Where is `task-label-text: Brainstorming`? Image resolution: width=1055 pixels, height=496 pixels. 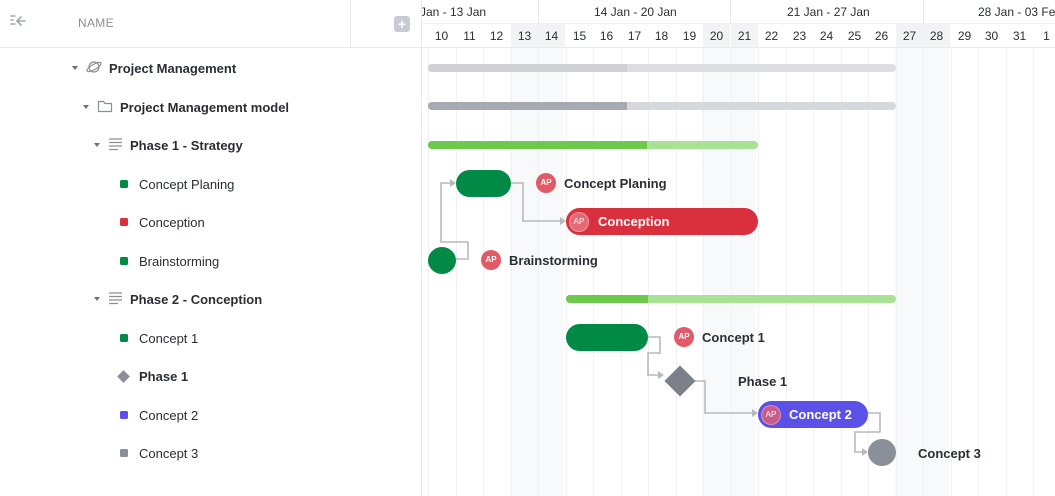
task-label-text: Brainstorming is located at coordinates (553, 260).